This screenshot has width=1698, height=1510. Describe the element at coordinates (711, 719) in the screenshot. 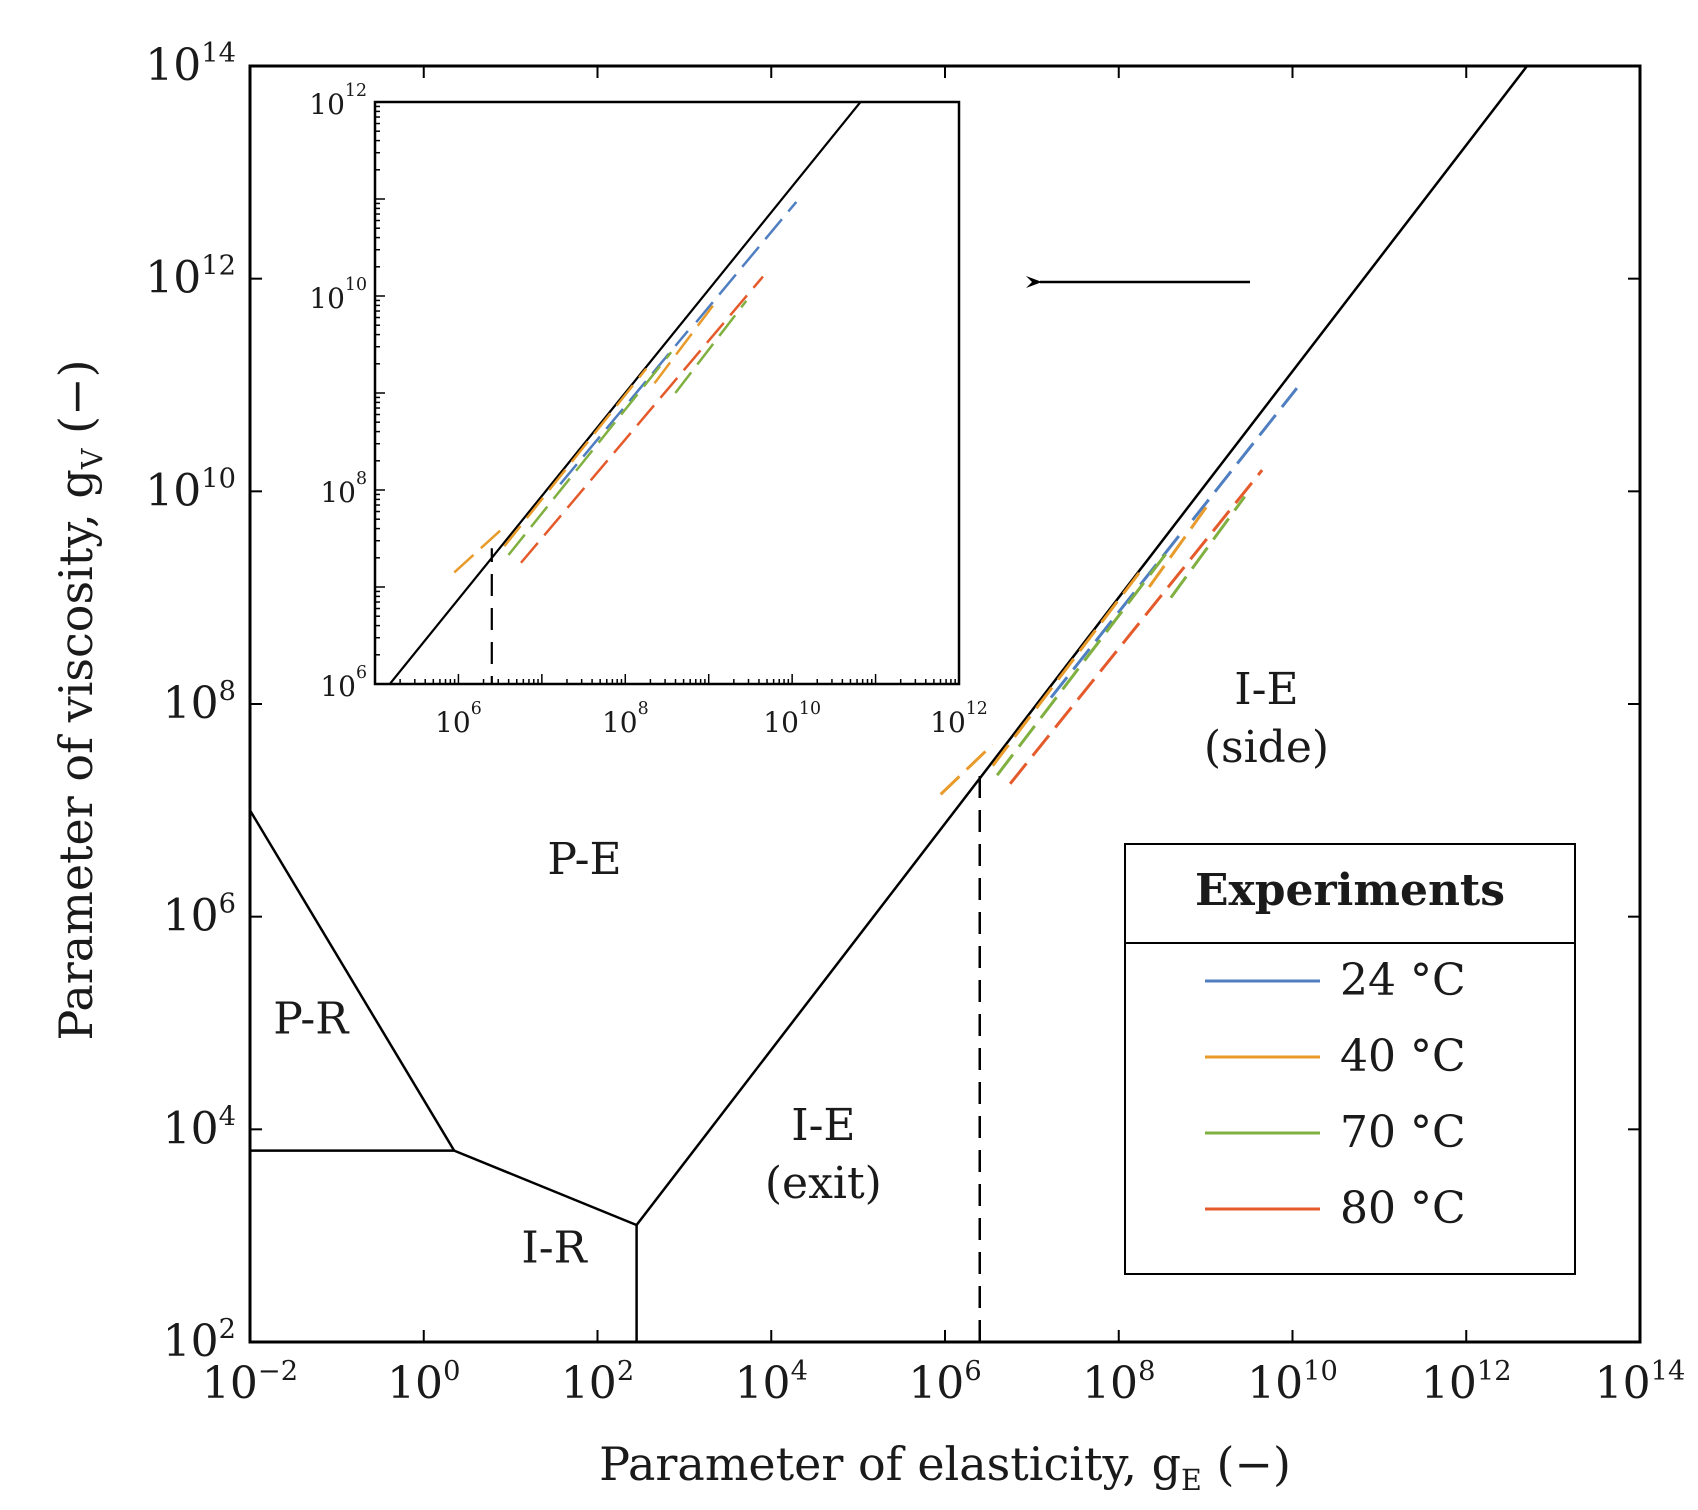

I see `inset-x-tick-labels: 10⁶ 10⁸ 10¹⁰ 10¹²` at that location.